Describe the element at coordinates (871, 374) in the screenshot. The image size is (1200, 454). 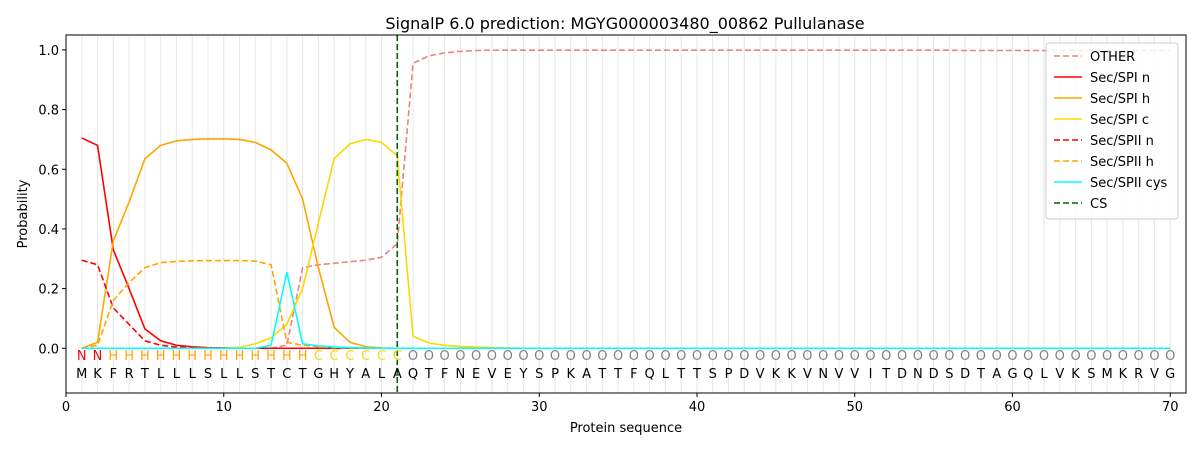
I see `residue-label: I` at that location.